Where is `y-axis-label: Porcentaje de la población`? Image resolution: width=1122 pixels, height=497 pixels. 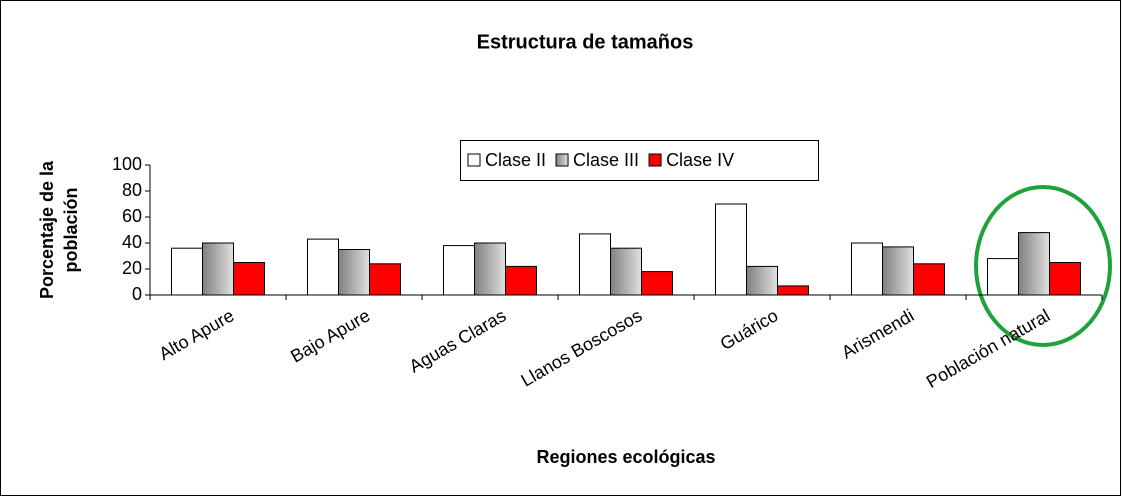 y-axis-label: Porcentaje de la población is located at coordinates (59, 229).